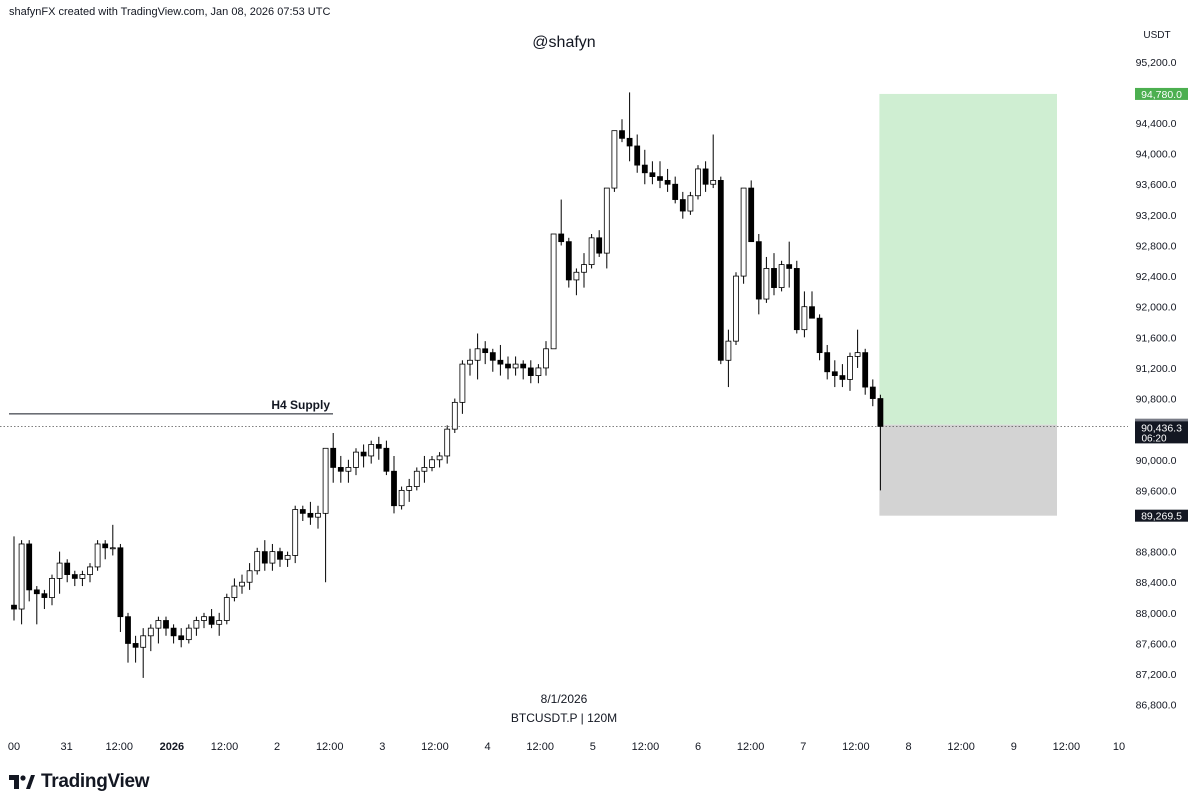 The height and width of the screenshot is (805, 1200). Describe the element at coordinates (1156, 216) in the screenshot. I see `price-tick-label: 93,200.0` at that location.